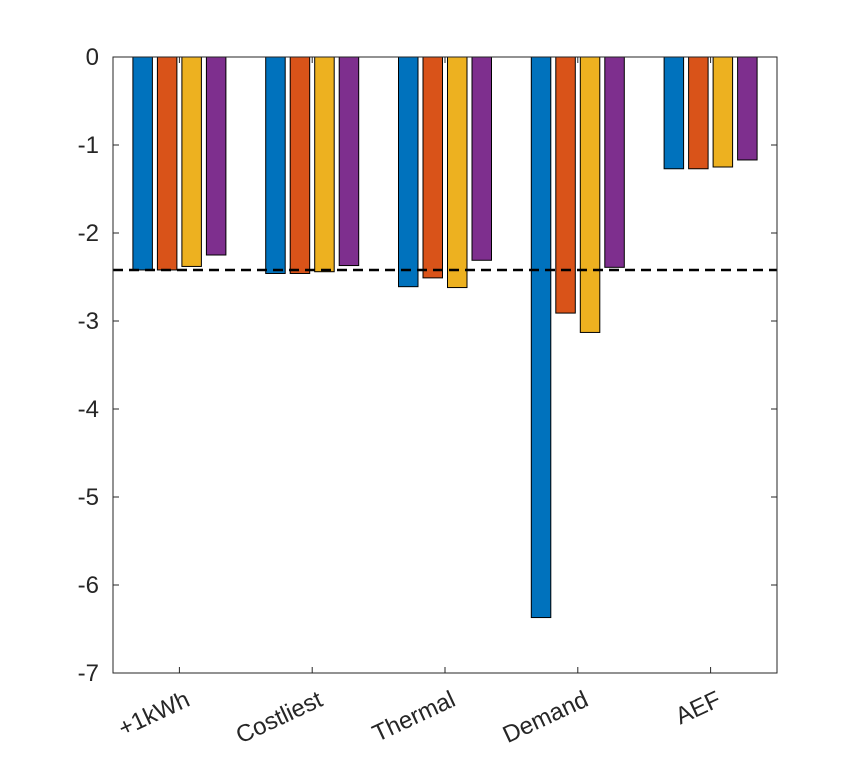 This screenshot has width=859, height=781. I want to click on x-tick-labels: +1kWh Costliest Thermal Demand AEF, so click(419, 718).